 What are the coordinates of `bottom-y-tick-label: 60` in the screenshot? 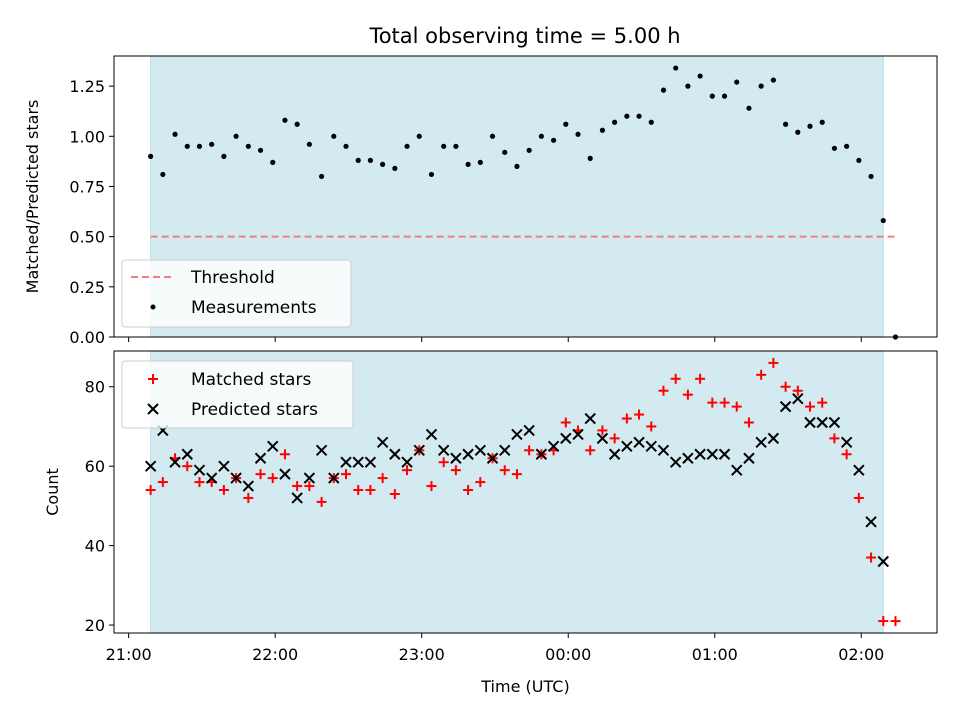 It's located at (95, 466).